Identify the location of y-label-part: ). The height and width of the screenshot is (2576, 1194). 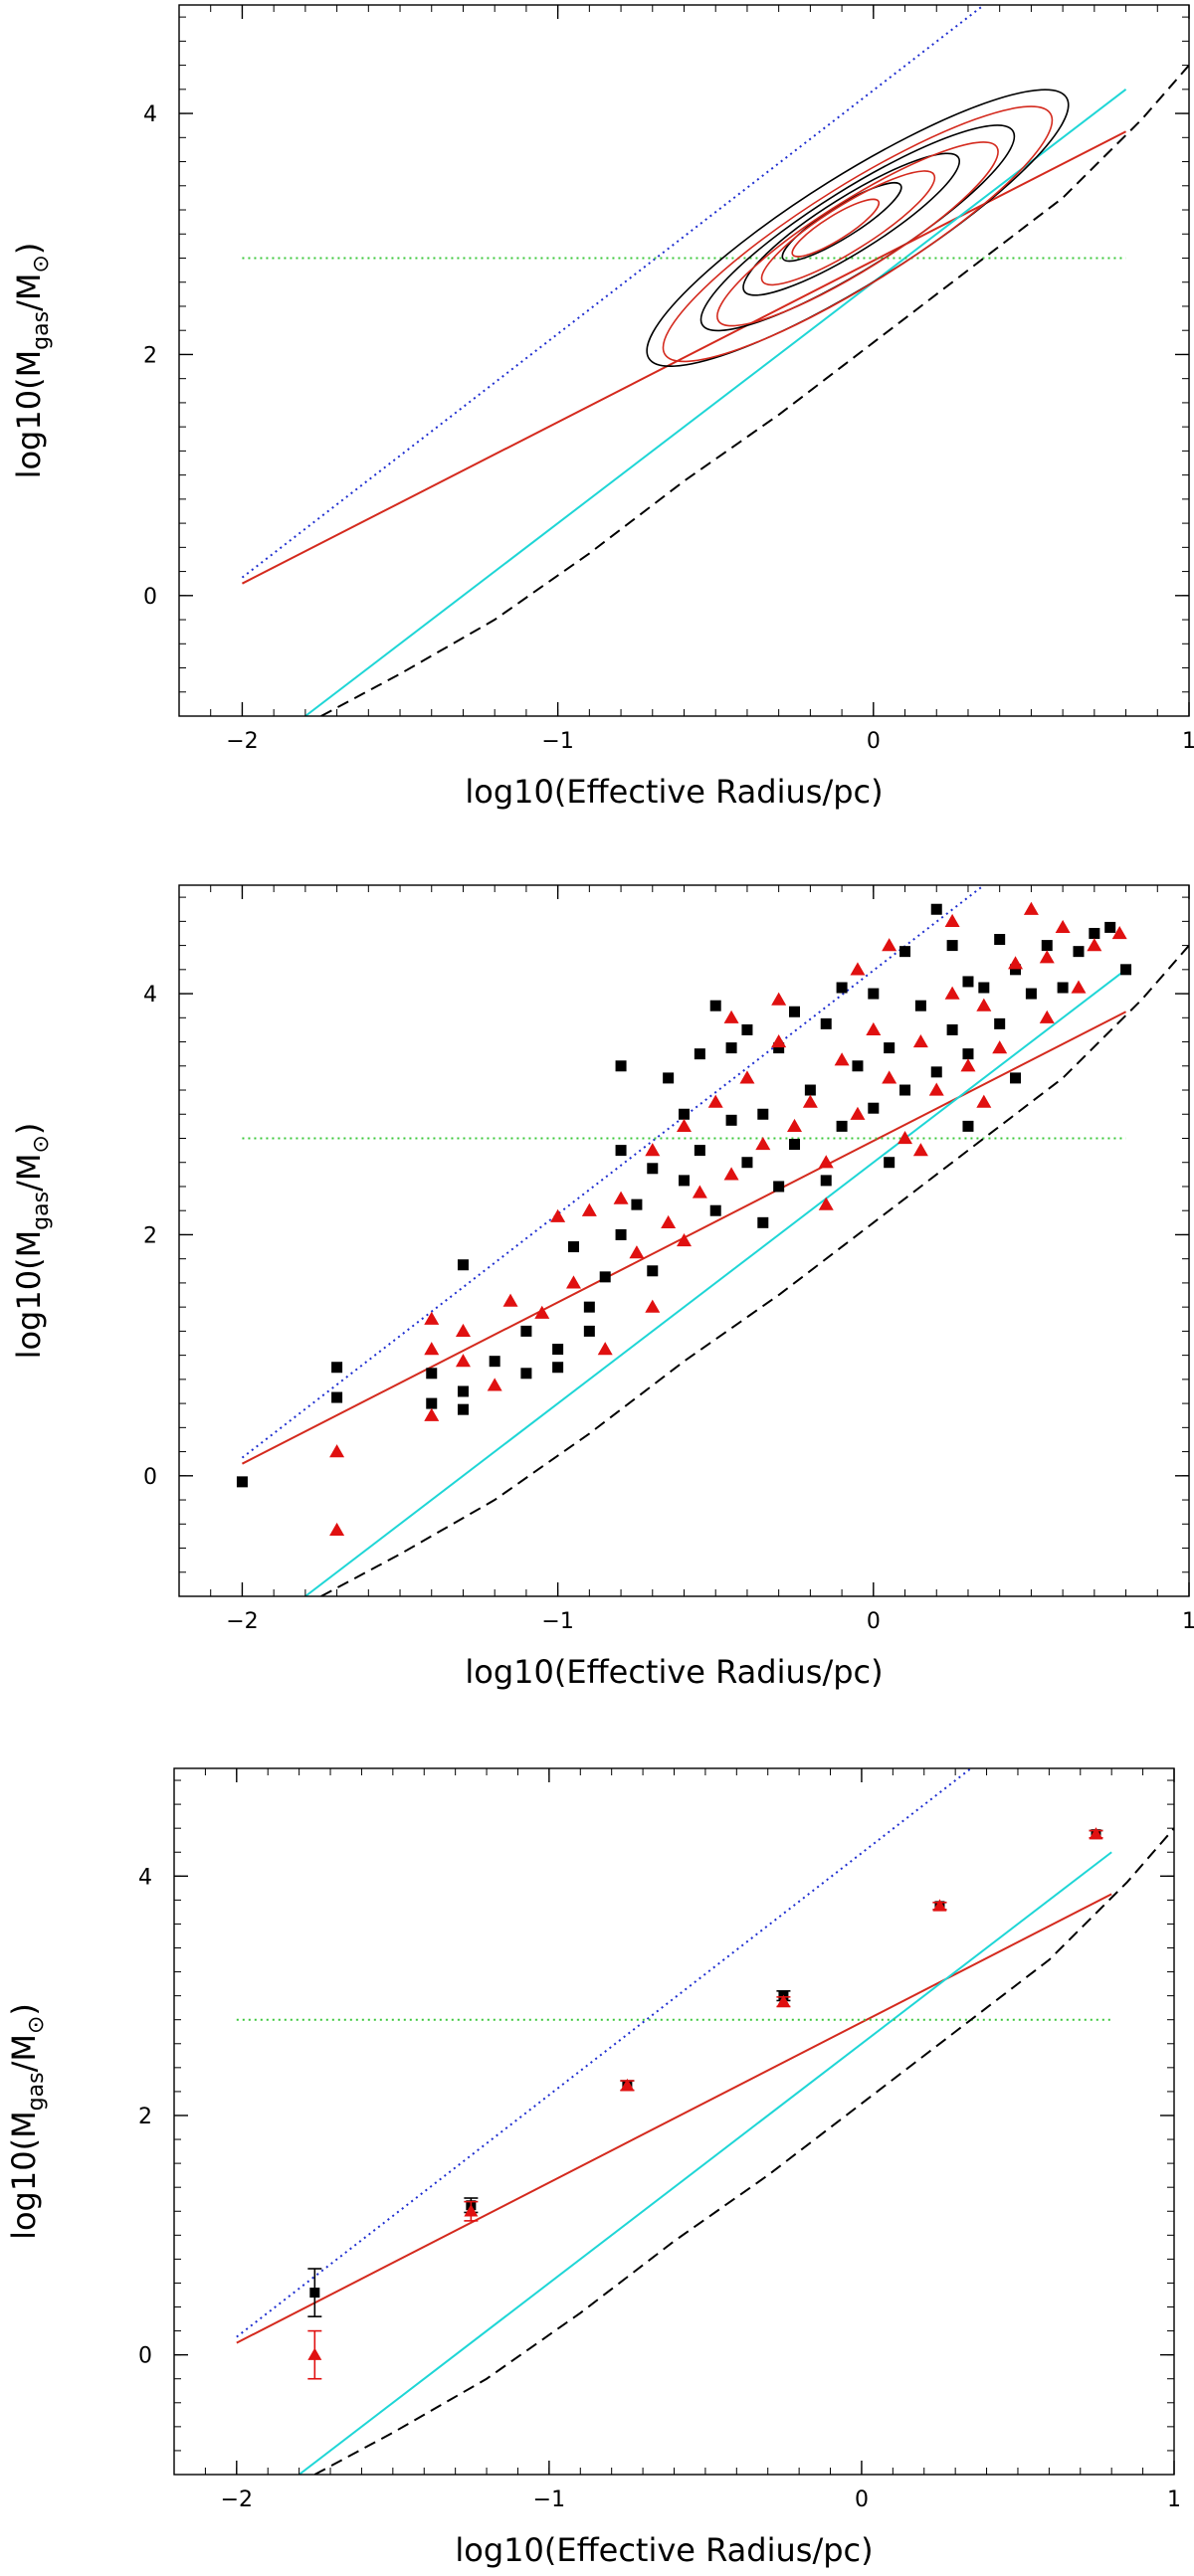
(29, 1129).